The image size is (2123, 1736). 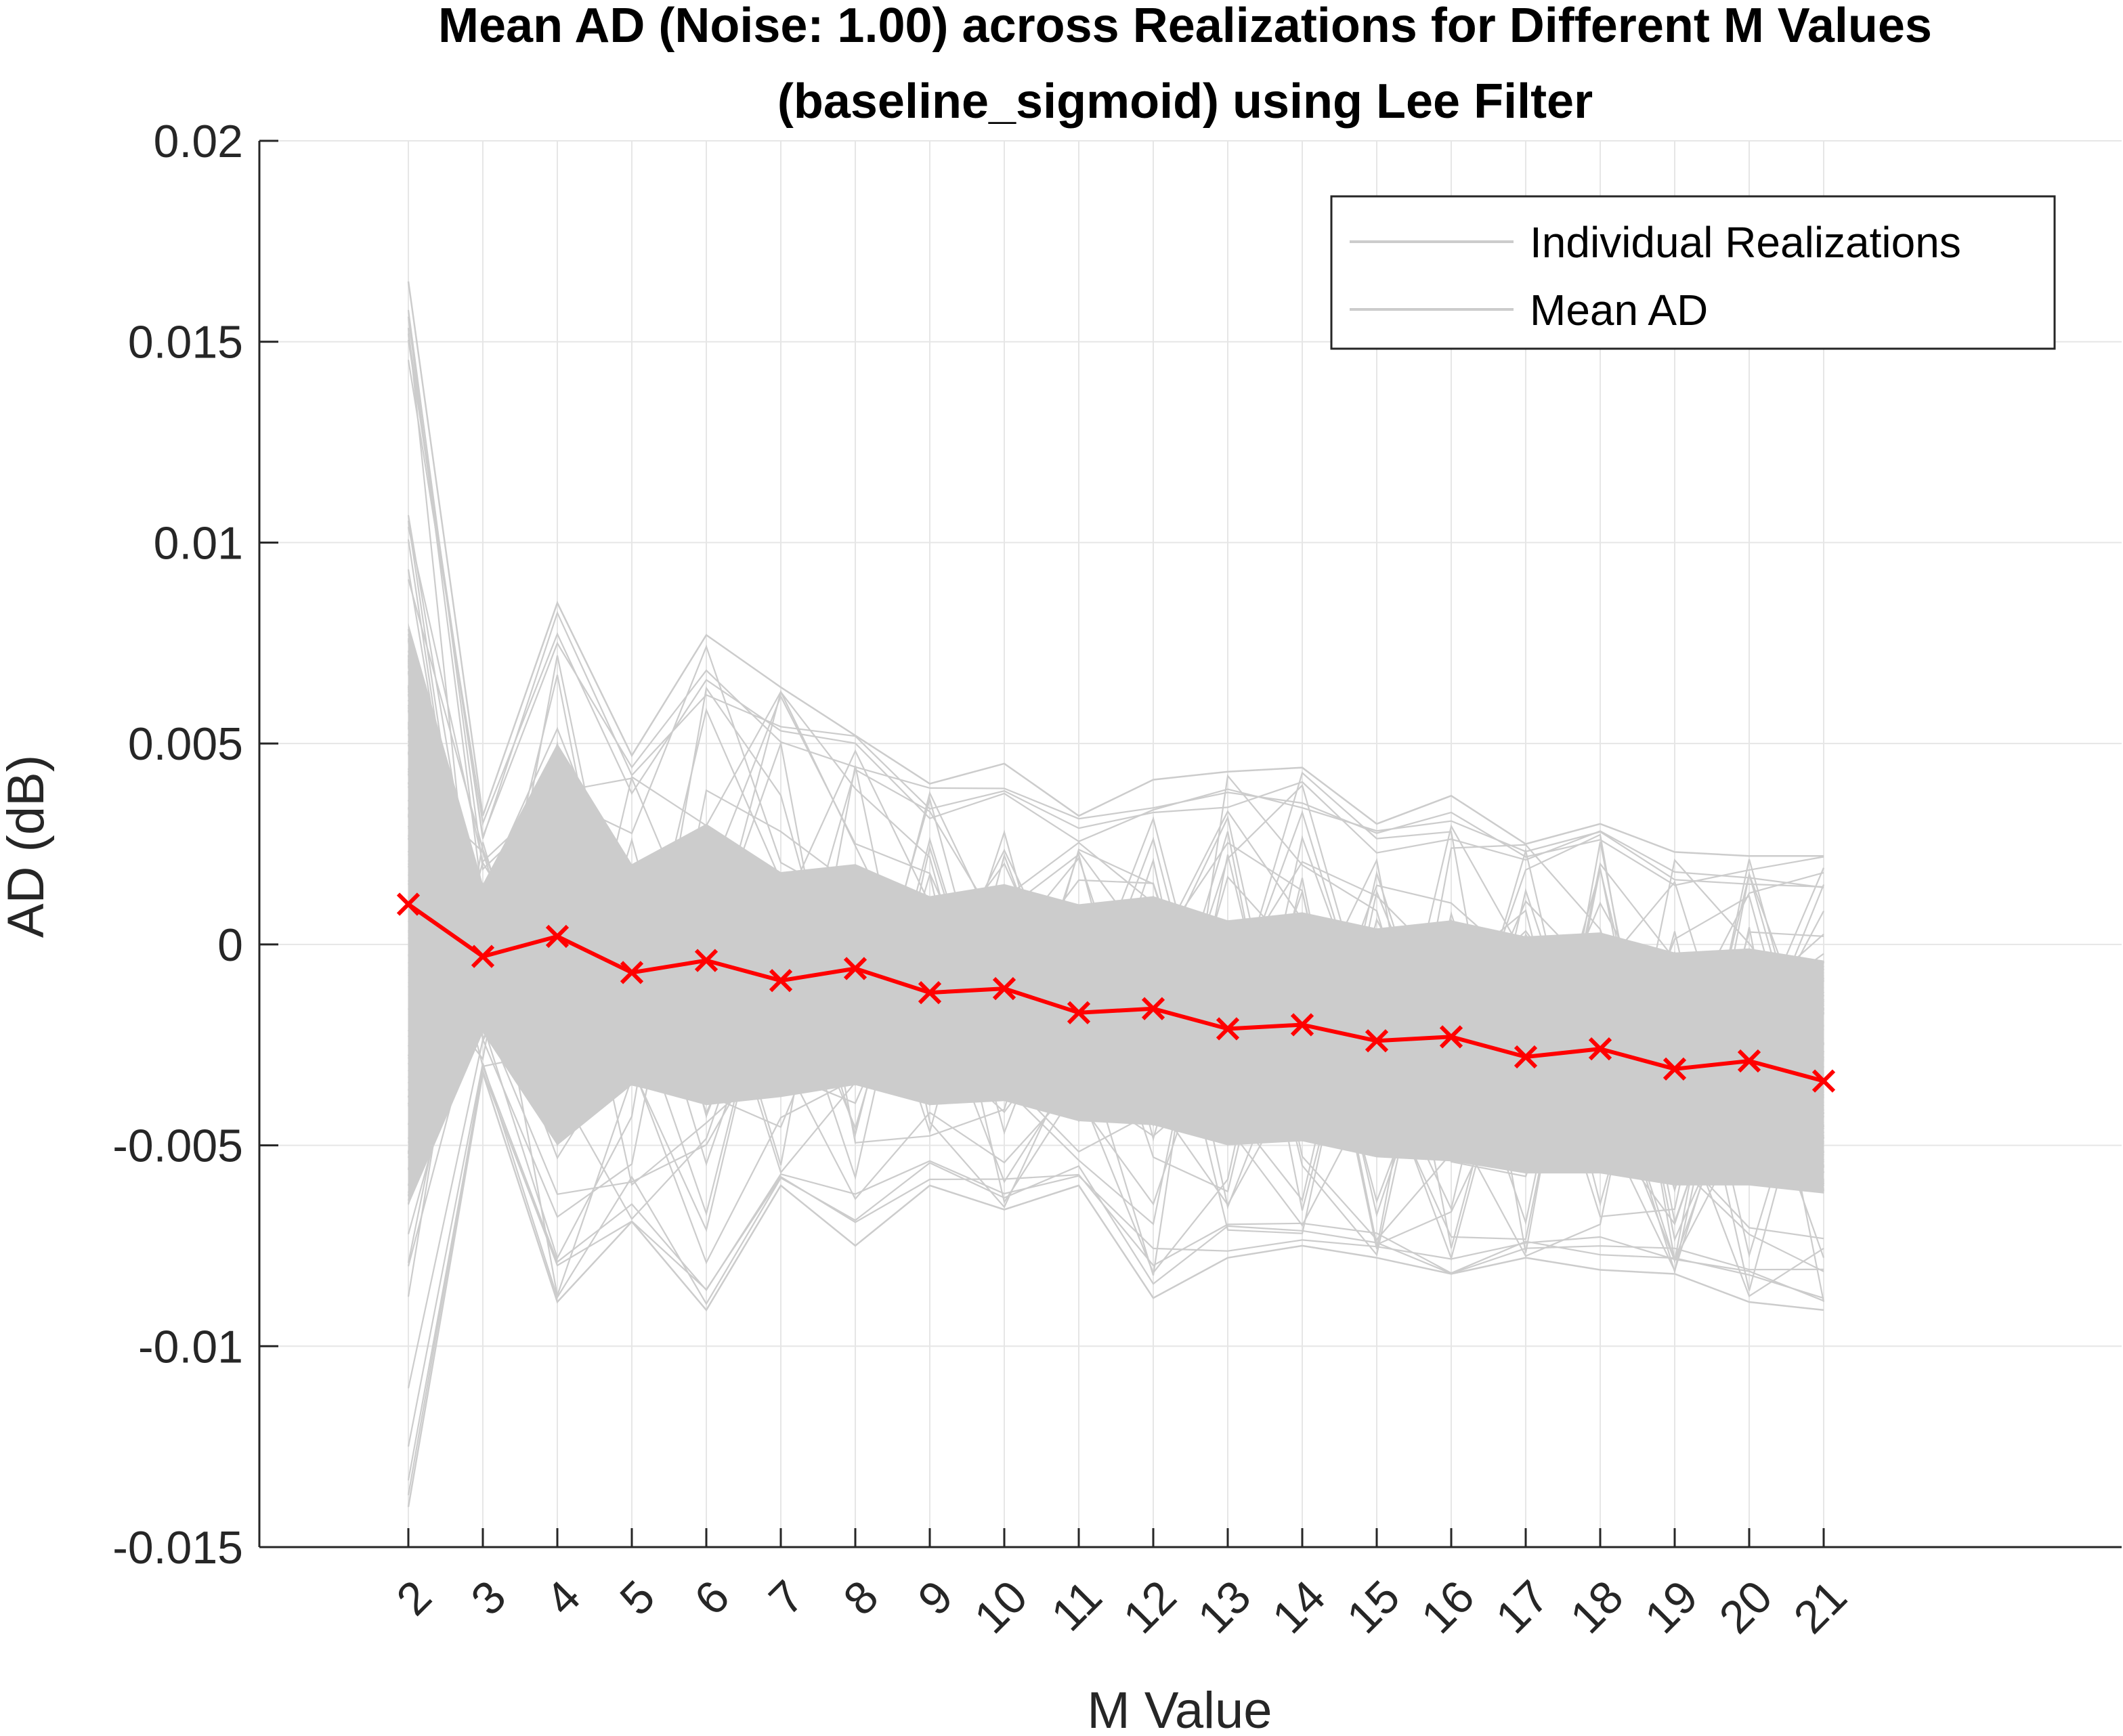 I want to click on chart-title-line-2: (baseline_sigmoid) using Lee Filter, so click(x=1185, y=101).